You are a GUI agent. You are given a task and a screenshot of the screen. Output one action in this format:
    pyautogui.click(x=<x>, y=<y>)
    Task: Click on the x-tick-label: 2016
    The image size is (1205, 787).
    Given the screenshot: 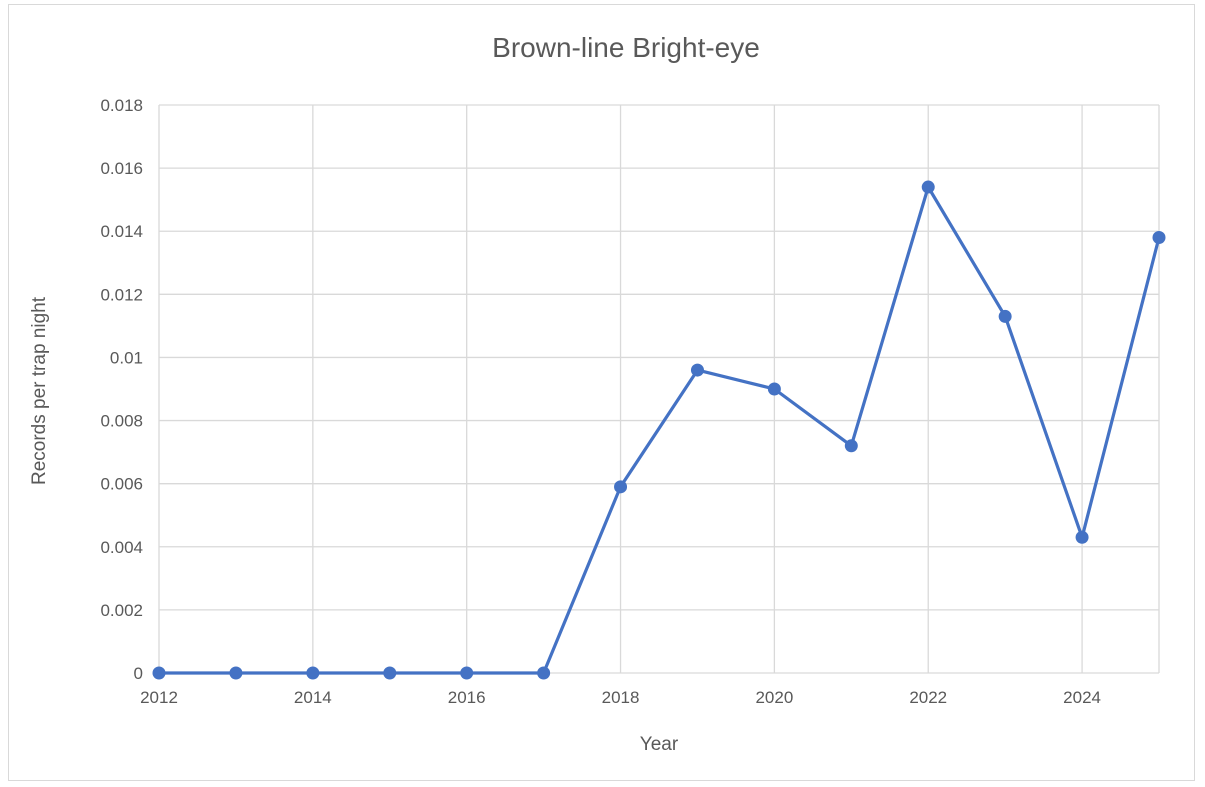 What is the action you would take?
    pyautogui.click(x=467, y=697)
    